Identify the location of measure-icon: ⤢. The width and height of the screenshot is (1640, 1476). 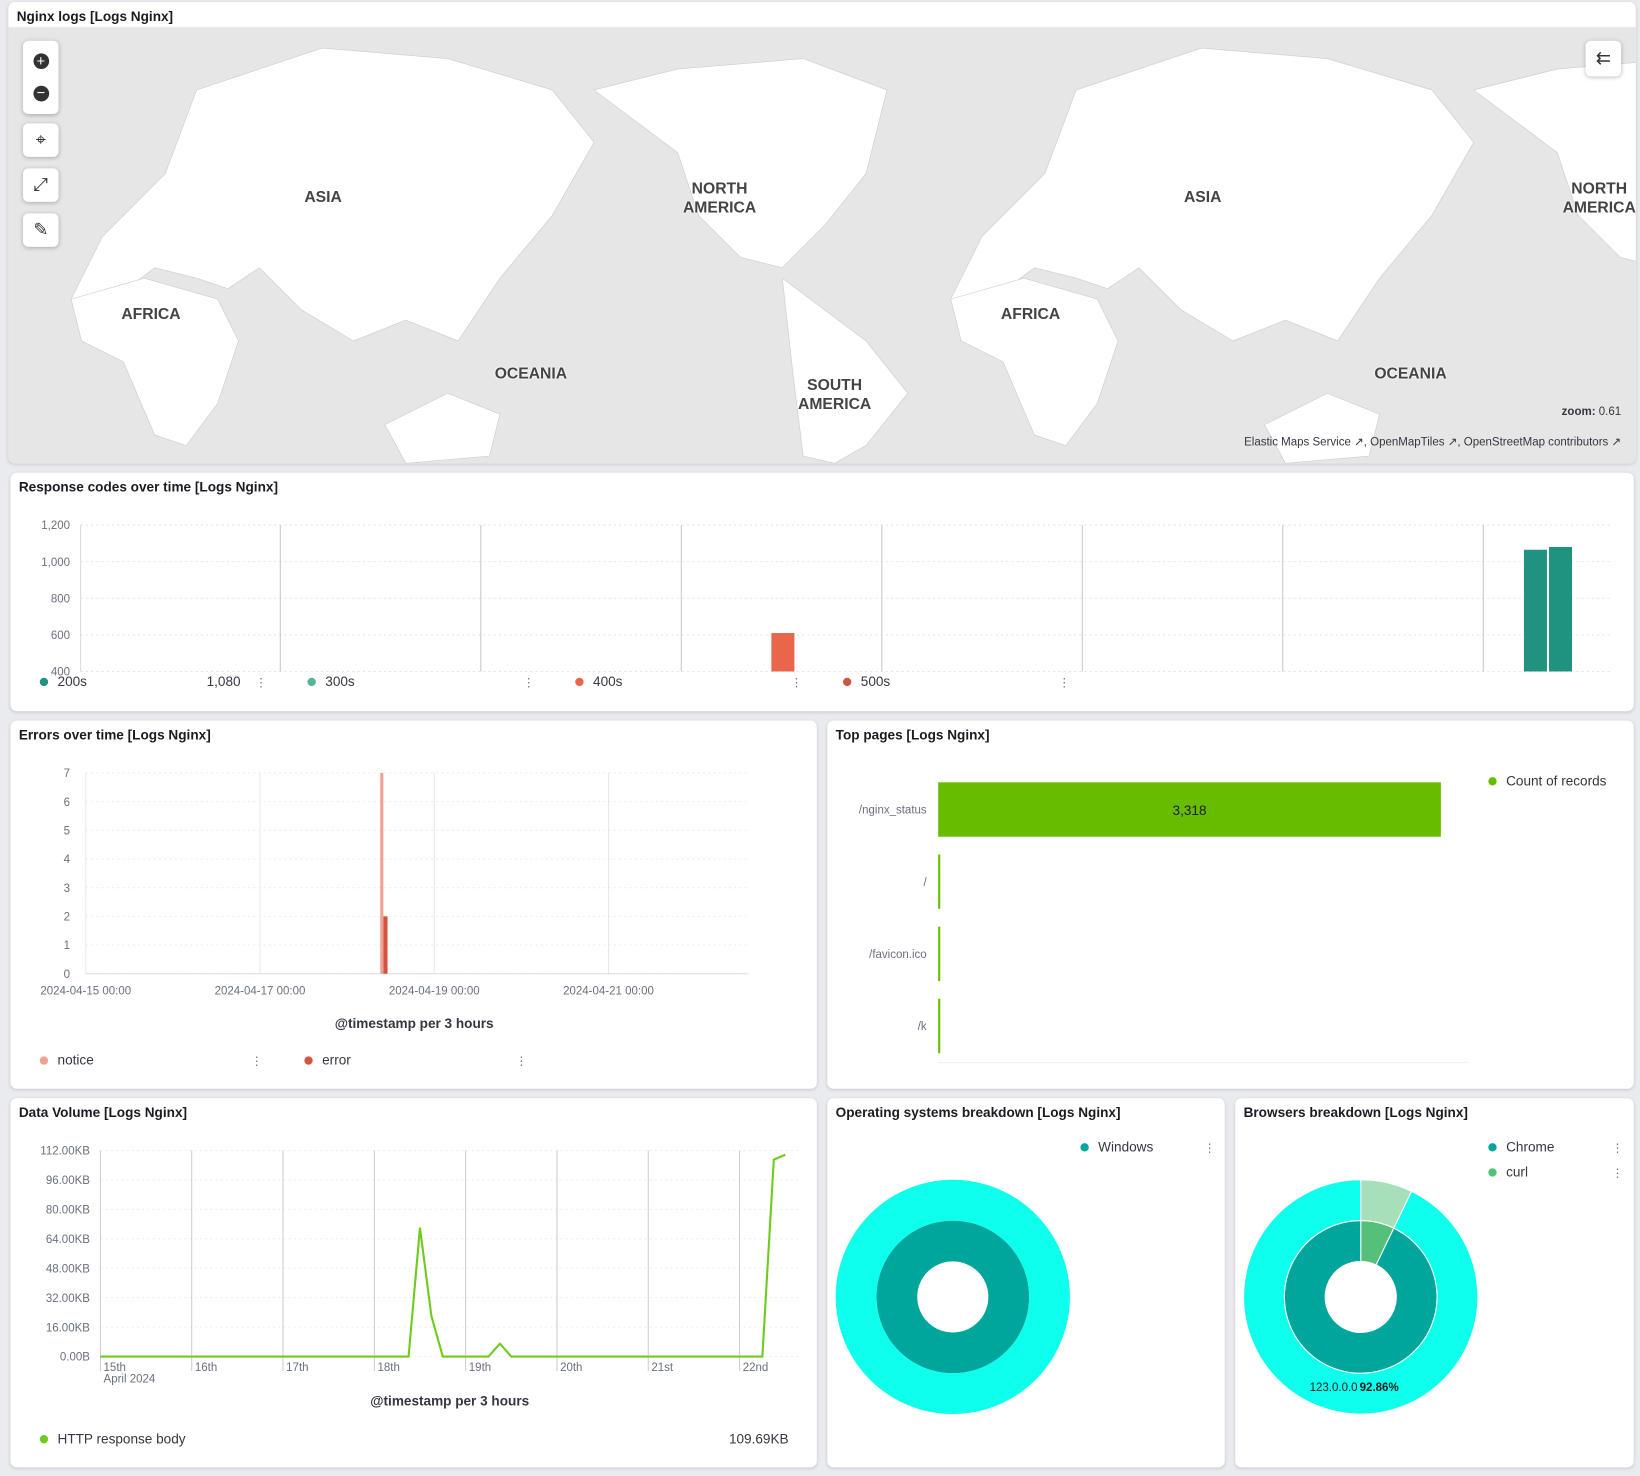
(41, 185).